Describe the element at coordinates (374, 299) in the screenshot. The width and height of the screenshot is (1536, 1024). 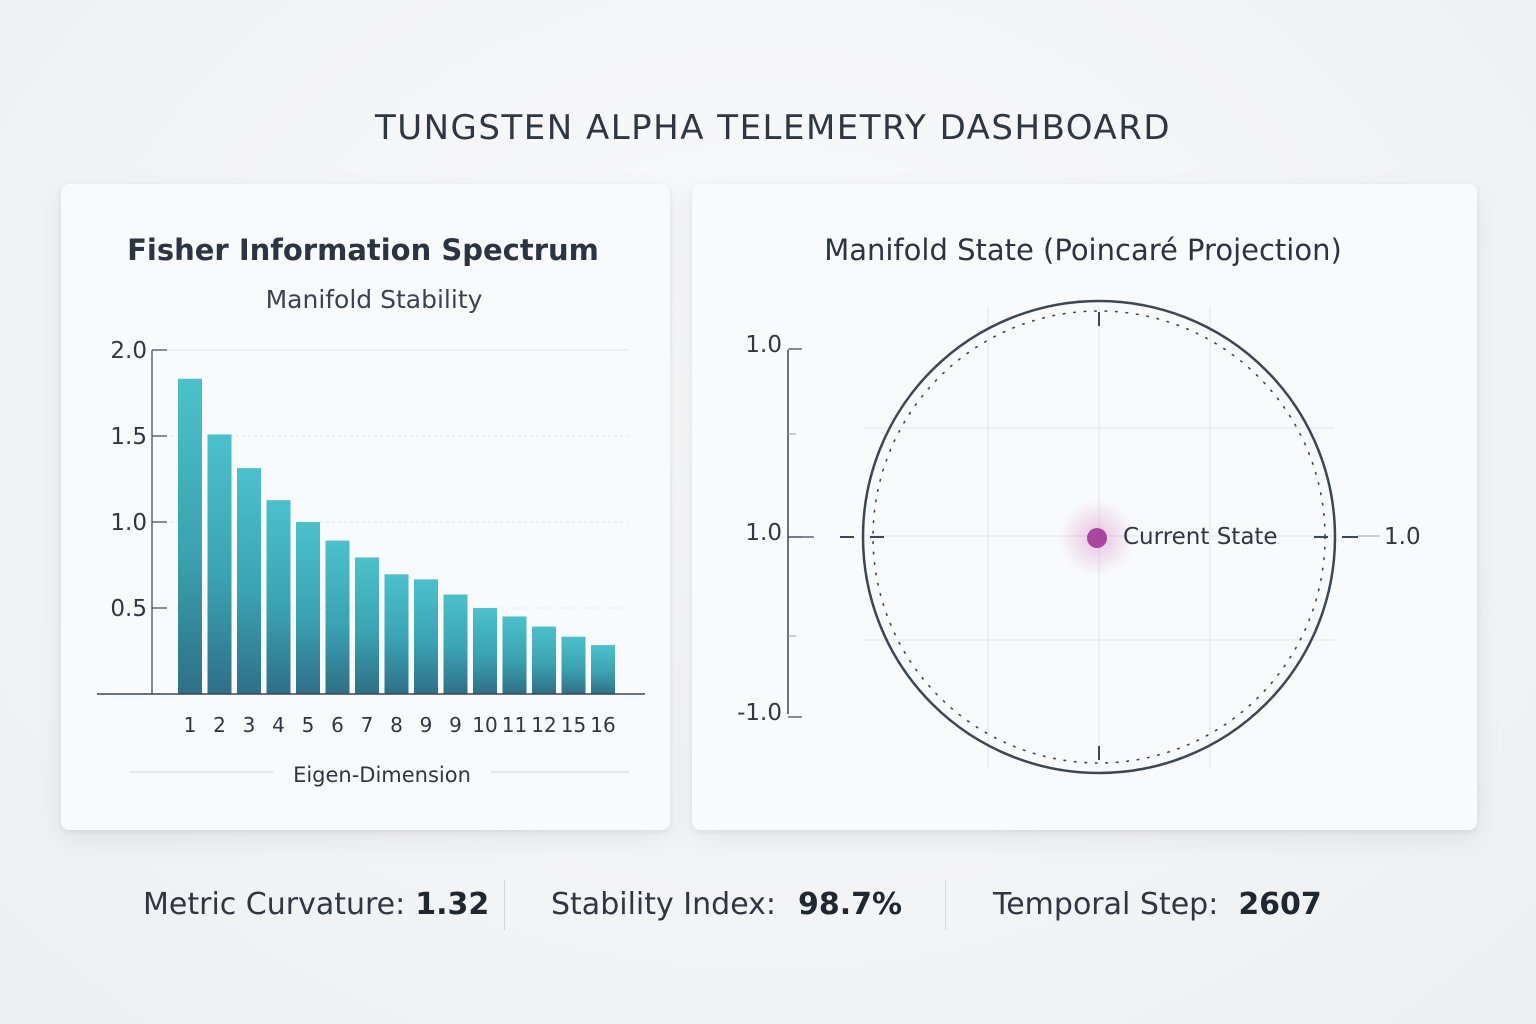
I see `chart-subtitle: Manifold Stability` at that location.